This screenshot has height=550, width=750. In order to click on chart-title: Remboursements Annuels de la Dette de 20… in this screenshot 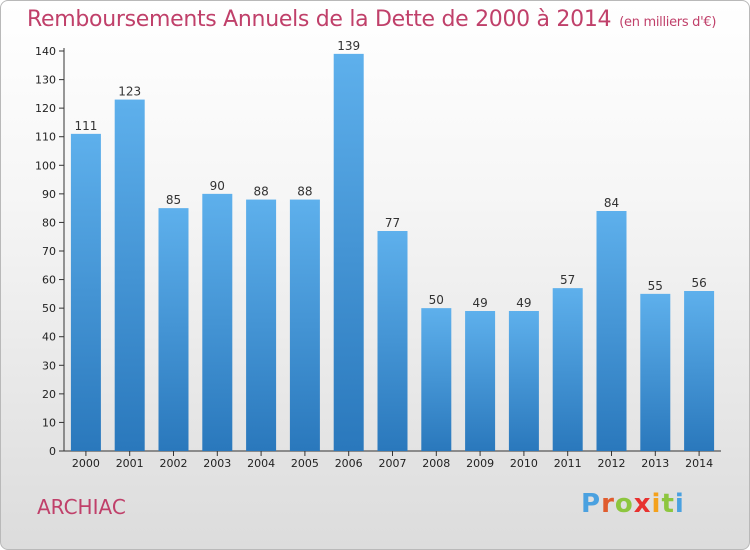, I will do `click(371, 19)`.